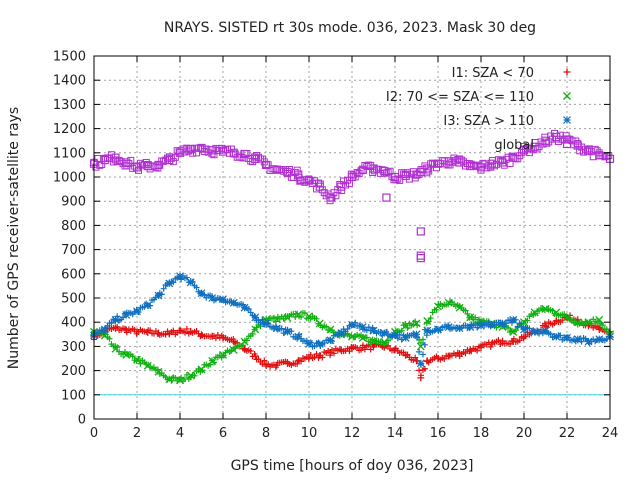 This screenshot has height=480, width=640. I want to click on x-tick-label: 24, so click(610, 433).